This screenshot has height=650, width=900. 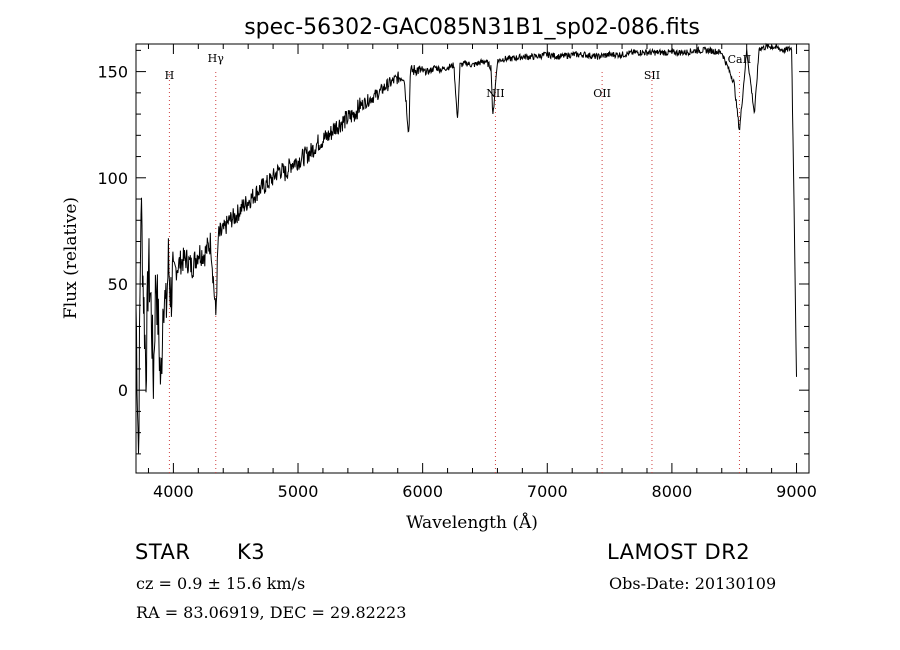 What do you see at coordinates (796, 491) in the screenshot?
I see `x-tick-label: 9000` at bounding box center [796, 491].